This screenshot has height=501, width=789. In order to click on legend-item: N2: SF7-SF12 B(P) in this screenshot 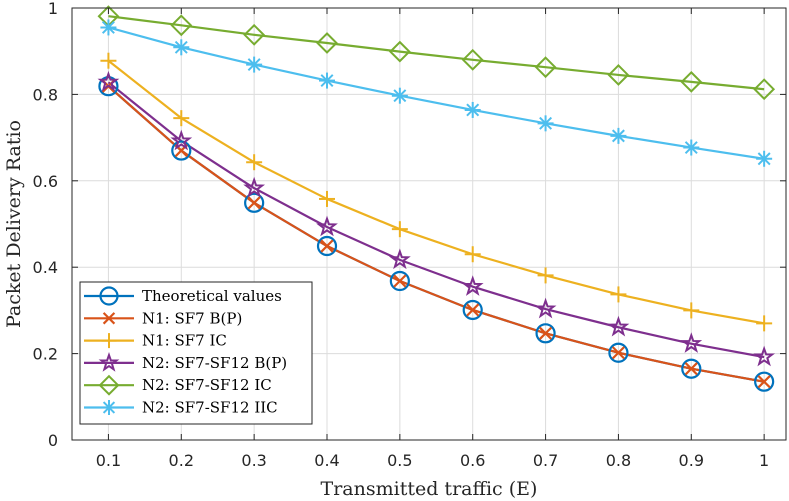, I will do `click(185, 361)`.